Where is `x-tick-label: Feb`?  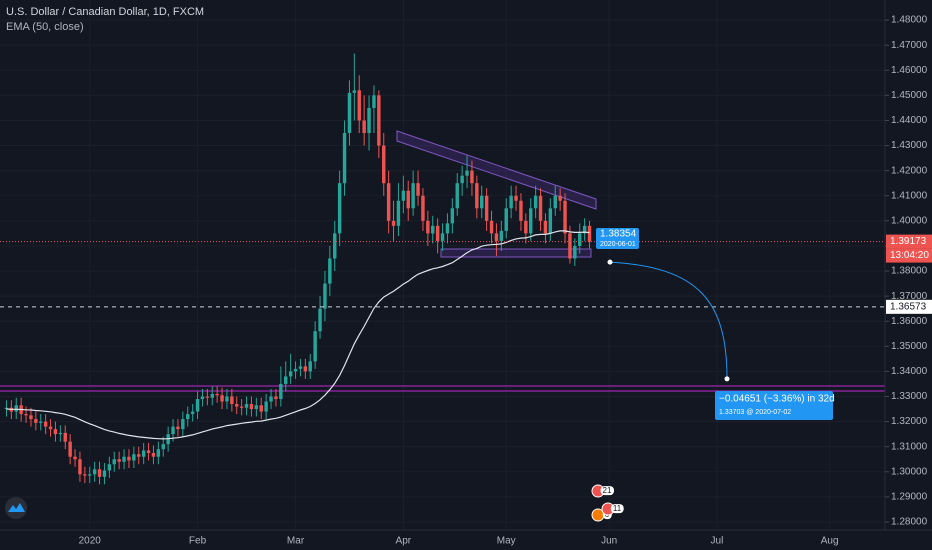 x-tick-label: Feb is located at coordinates (198, 541).